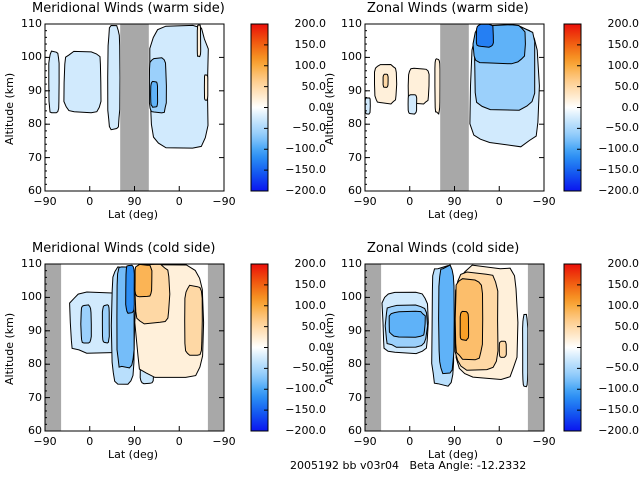 The image size is (640, 480). I want to click on footer-info: 2005192 bb v03r04 Beta Angle: -12.2332, so click(408, 465).